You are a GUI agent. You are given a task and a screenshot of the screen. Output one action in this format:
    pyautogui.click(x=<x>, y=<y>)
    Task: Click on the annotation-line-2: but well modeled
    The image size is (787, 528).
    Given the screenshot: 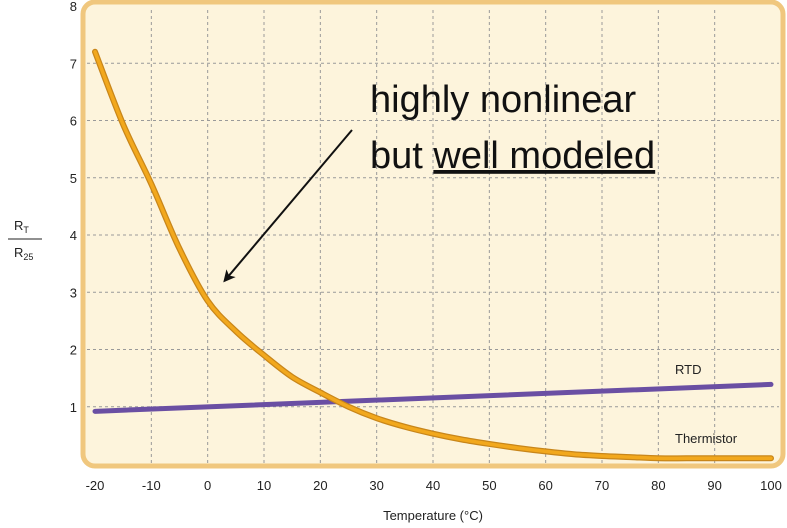 What is the action you would take?
    pyautogui.click(x=512, y=156)
    